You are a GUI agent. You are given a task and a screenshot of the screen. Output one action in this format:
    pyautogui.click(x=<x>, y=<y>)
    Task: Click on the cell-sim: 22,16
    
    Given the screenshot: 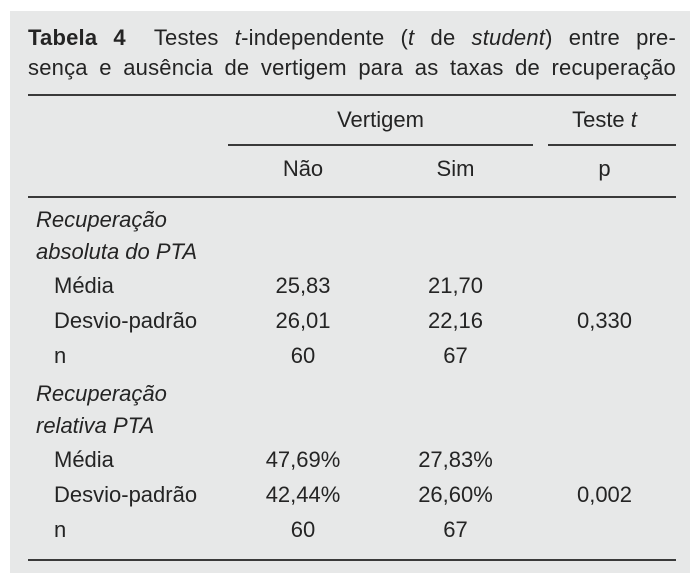 What is the action you would take?
    pyautogui.click(x=455, y=320)
    